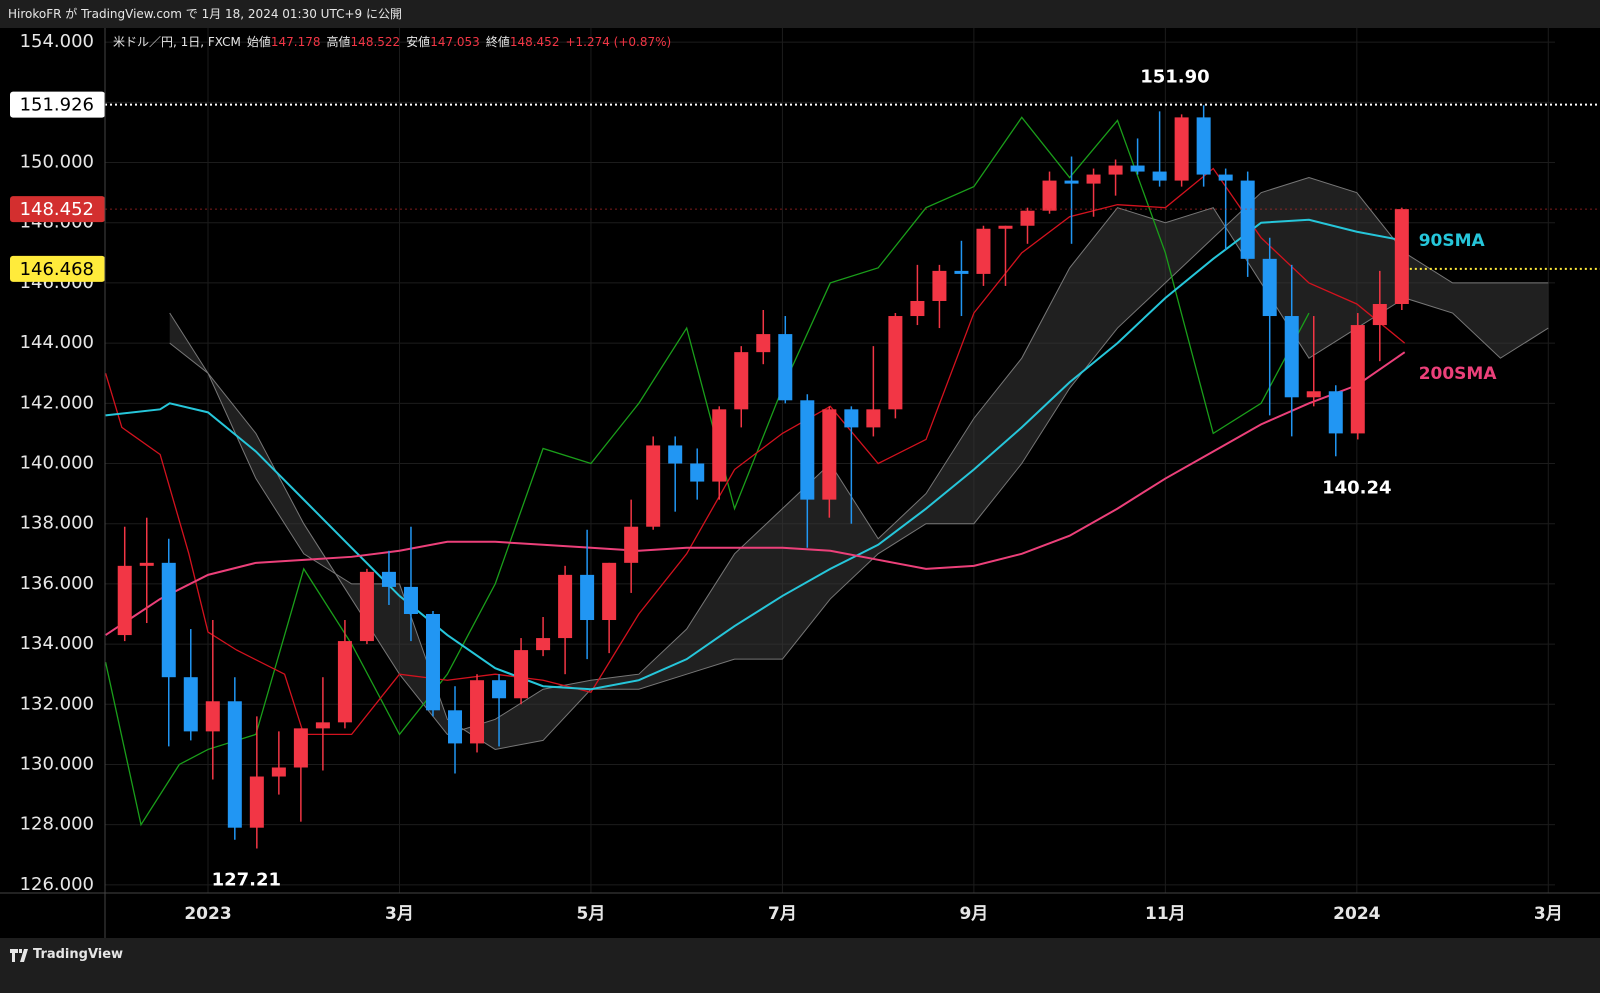 Image resolution: width=1600 pixels, height=993 pixels. What do you see at coordinates (57, 824) in the screenshot?
I see `y-tick-label: 128.000` at bounding box center [57, 824].